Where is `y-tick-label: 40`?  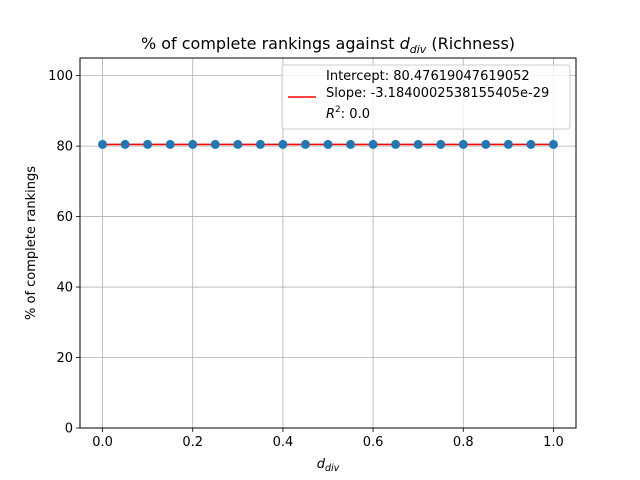
y-tick-label: 40 is located at coordinates (64, 288).